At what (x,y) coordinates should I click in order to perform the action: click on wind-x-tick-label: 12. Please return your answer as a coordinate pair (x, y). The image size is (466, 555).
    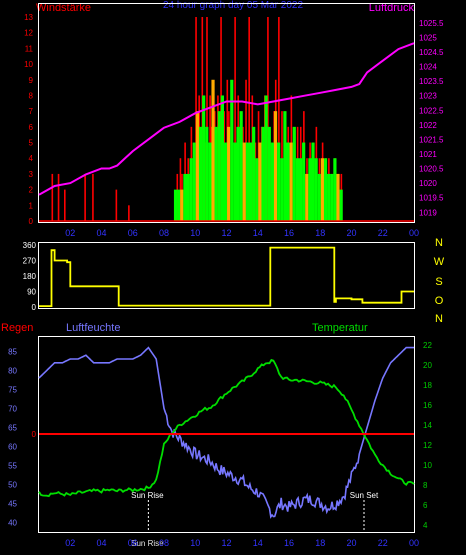
    Looking at the image, I should click on (226, 233).